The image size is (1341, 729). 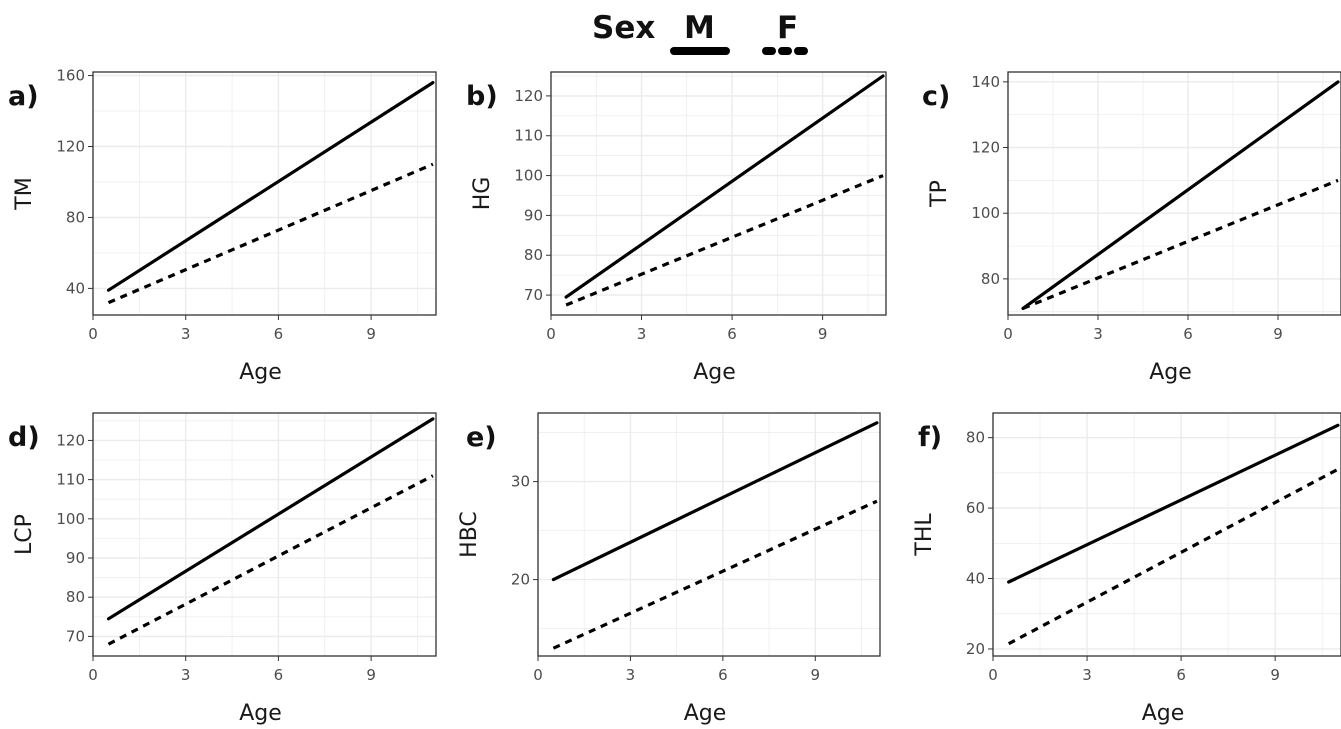 What do you see at coordinates (24, 437) in the screenshot?
I see `panel-tag: d)` at bounding box center [24, 437].